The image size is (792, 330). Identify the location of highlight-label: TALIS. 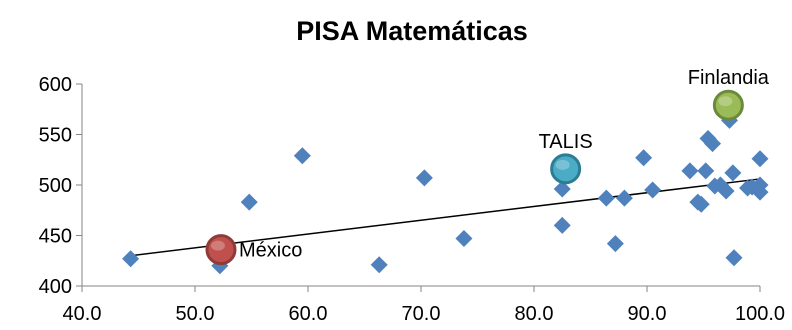
(566, 142).